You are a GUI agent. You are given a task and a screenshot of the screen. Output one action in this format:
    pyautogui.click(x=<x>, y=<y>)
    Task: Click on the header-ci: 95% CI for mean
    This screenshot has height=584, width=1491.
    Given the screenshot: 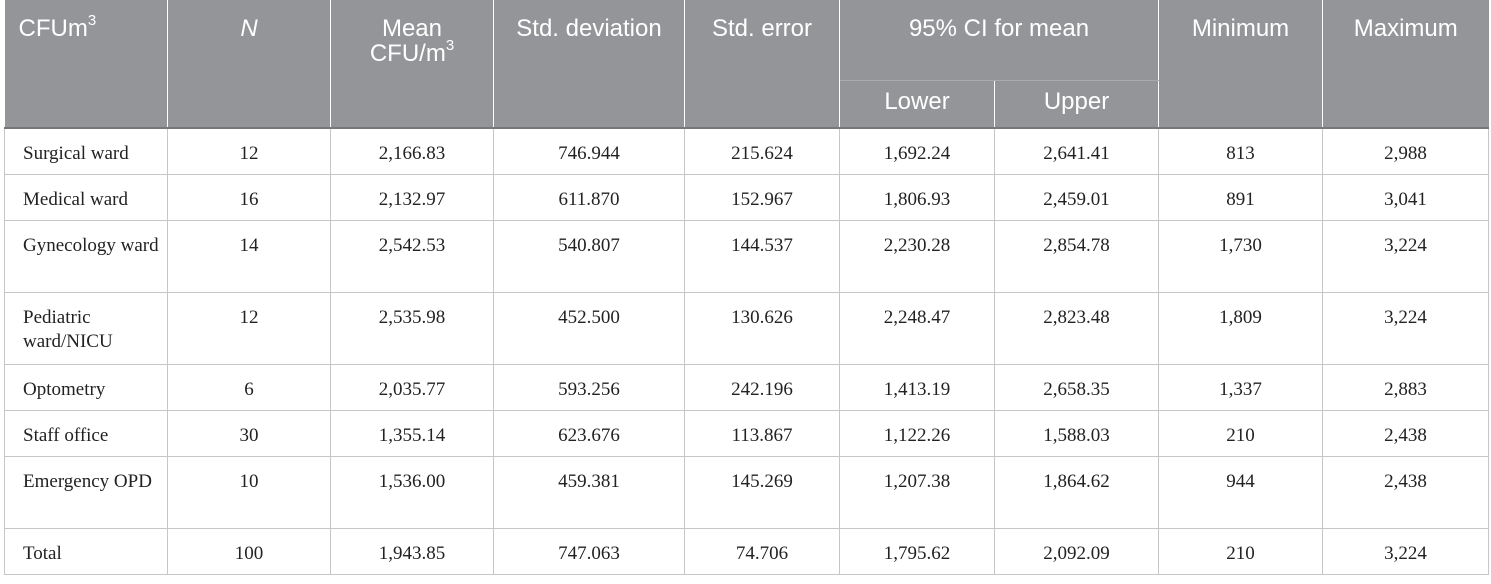 What is the action you would take?
    pyautogui.click(x=999, y=40)
    